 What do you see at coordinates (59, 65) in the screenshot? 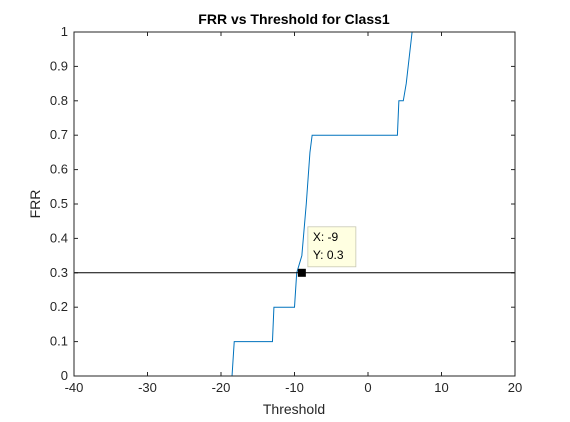
I see `y-tick-label: 0.9` at bounding box center [59, 65].